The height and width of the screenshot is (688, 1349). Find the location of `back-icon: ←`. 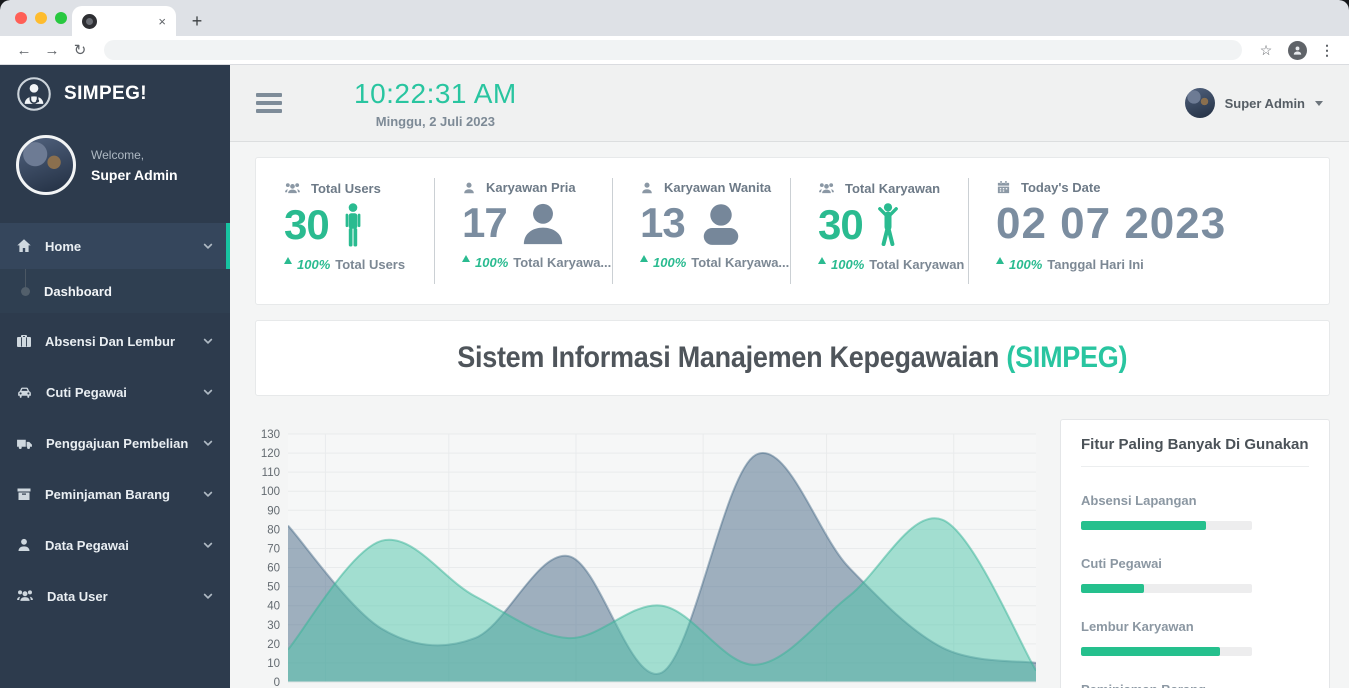

back-icon: ← is located at coordinates (24, 50).